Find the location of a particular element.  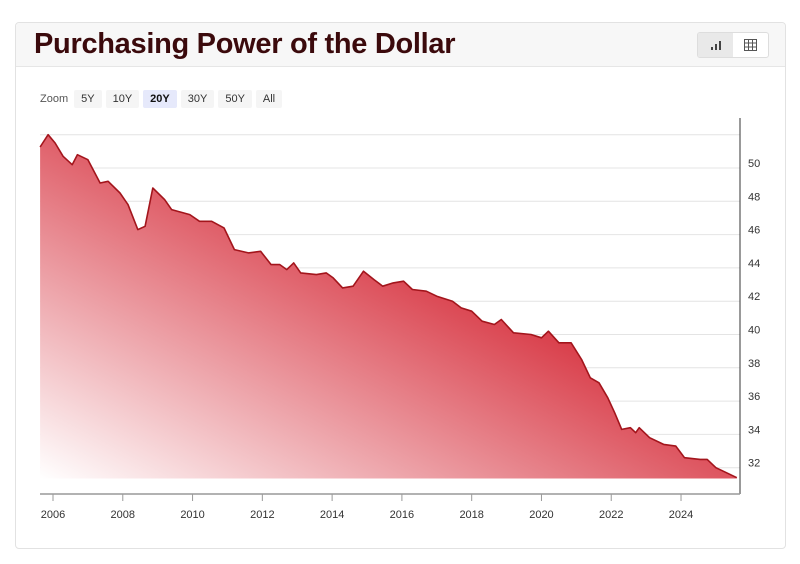

y-tick-label: 34 is located at coordinates (754, 430).